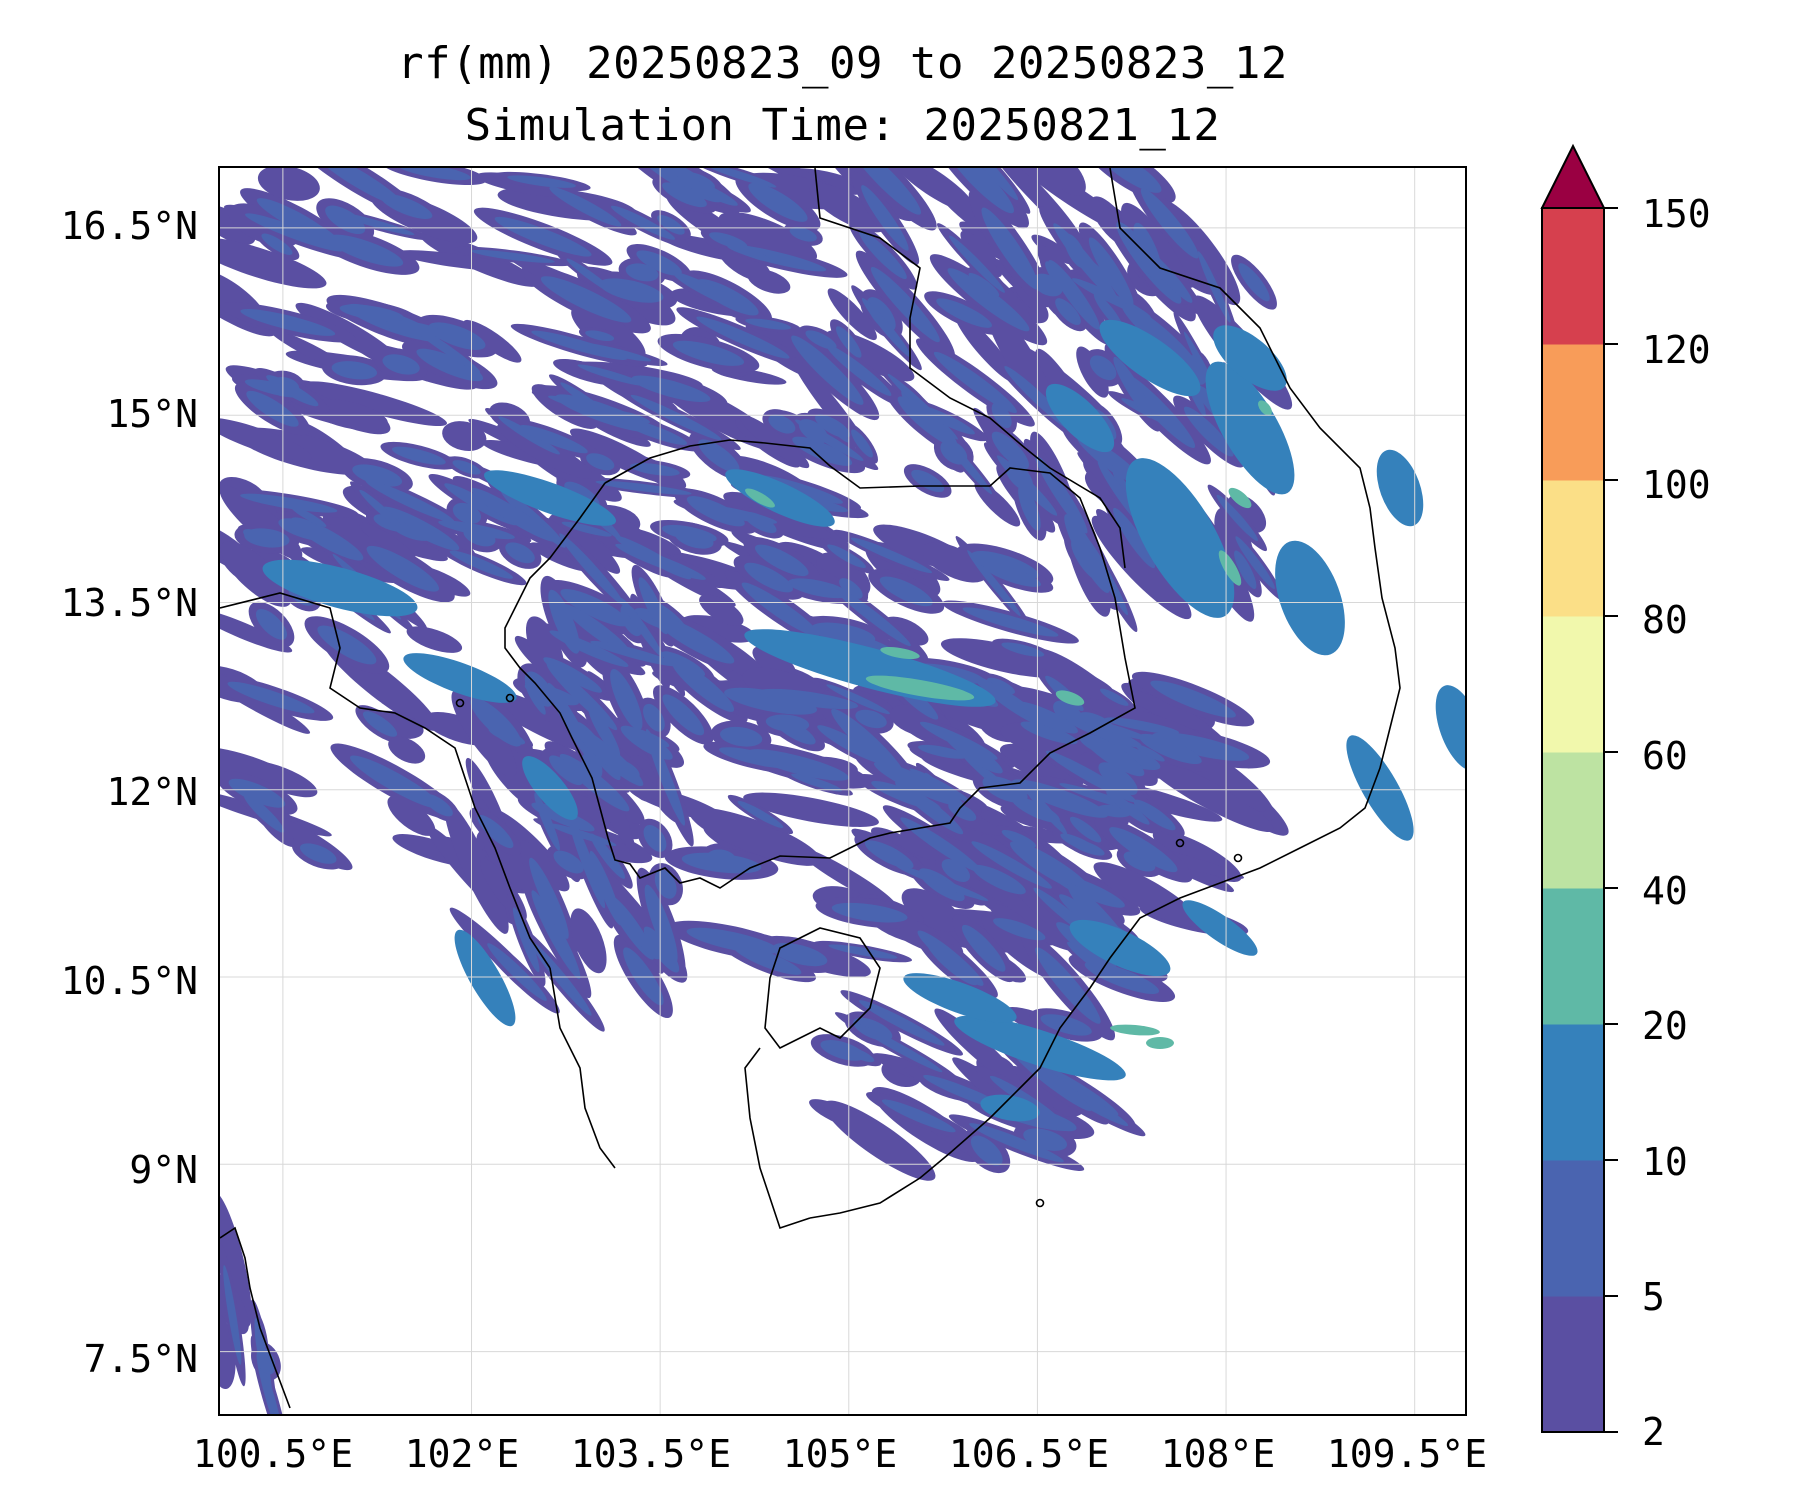 This screenshot has height=1500, width=1800. Describe the element at coordinates (1573, 956) in the screenshot. I see `colorbar-segment` at that location.